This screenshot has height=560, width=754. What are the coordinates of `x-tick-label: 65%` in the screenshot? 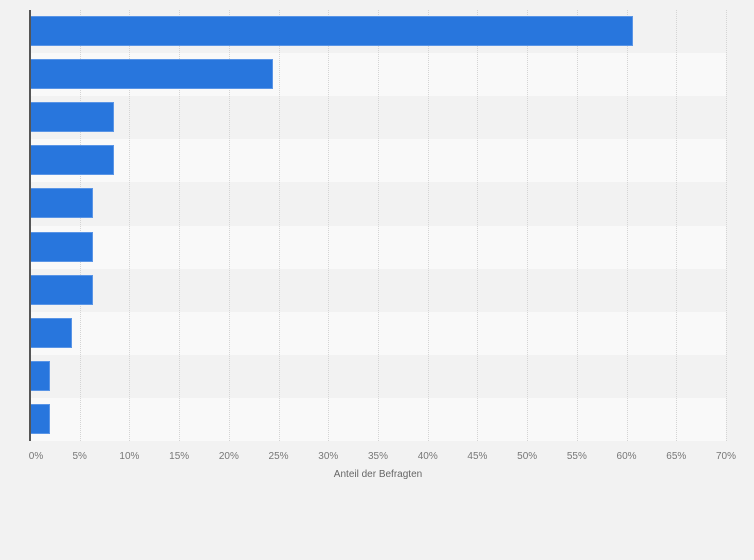 It's located at (676, 456).